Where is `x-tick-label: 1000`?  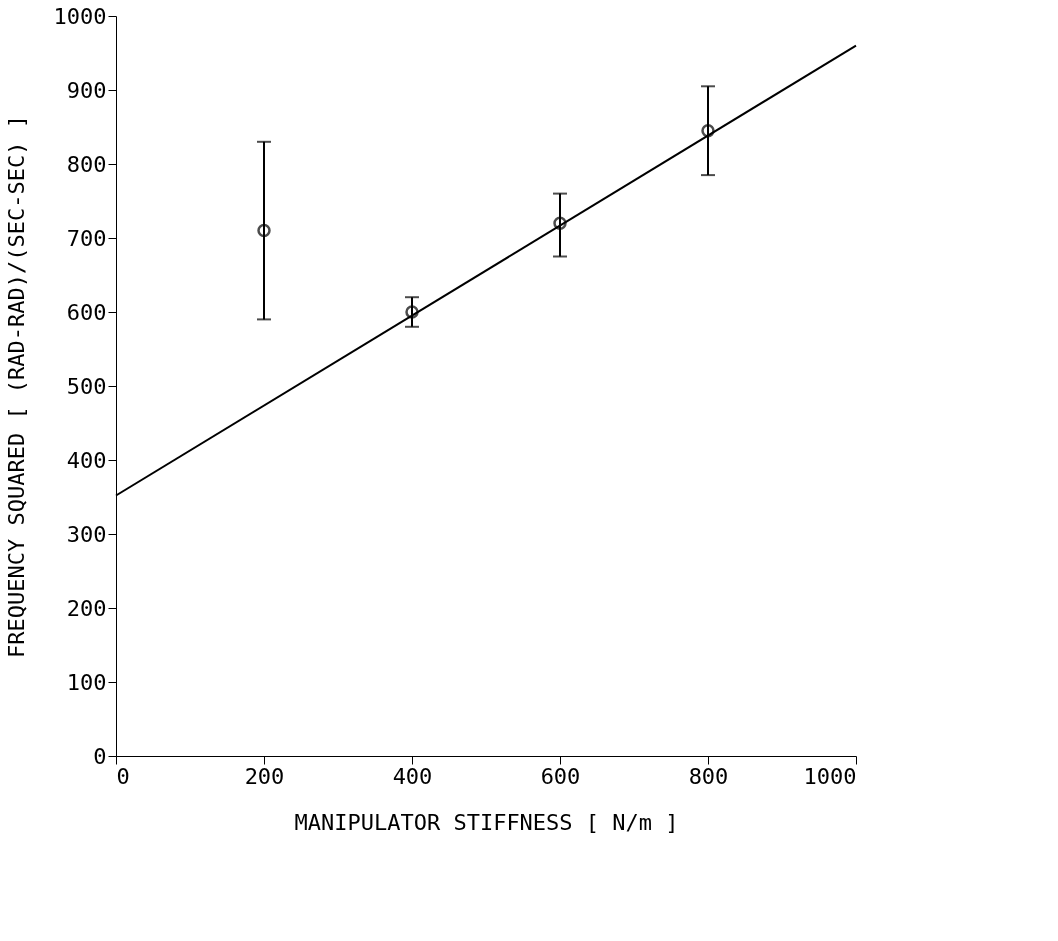 x-tick-label: 1000 is located at coordinates (830, 776).